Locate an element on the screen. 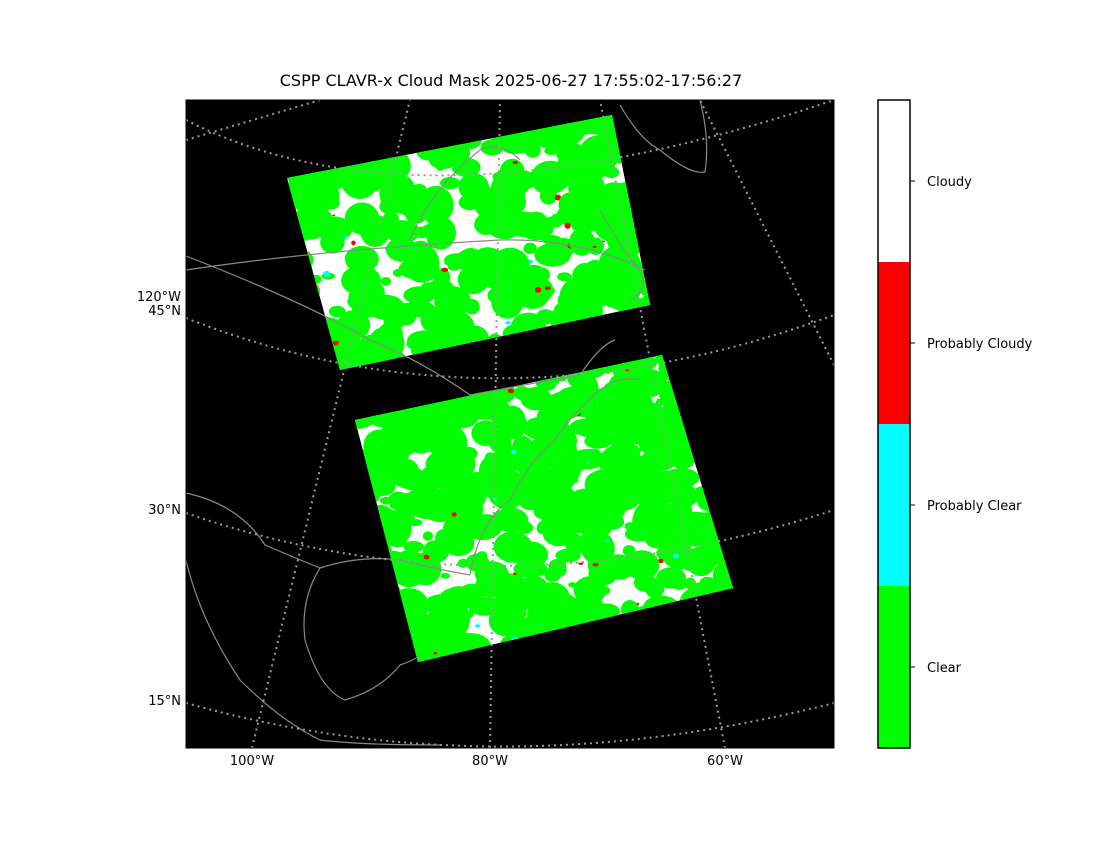 This screenshot has height=844, width=1120. colorbar: Cloudy Probably Cloudy Probably Clear Clear is located at coordinates (955, 424).